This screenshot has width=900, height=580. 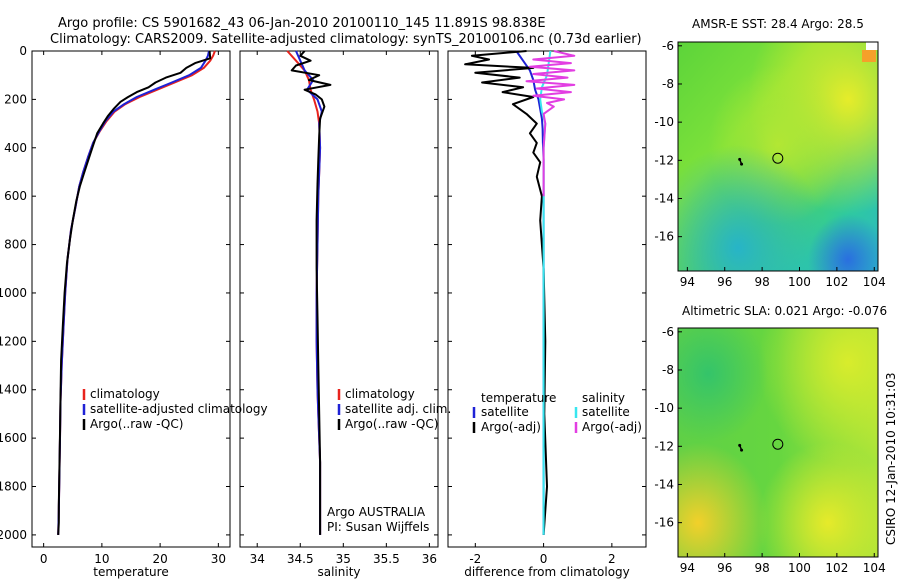 What do you see at coordinates (544, 559) in the screenshot?
I see `difference-x-tick-label: 0` at bounding box center [544, 559].